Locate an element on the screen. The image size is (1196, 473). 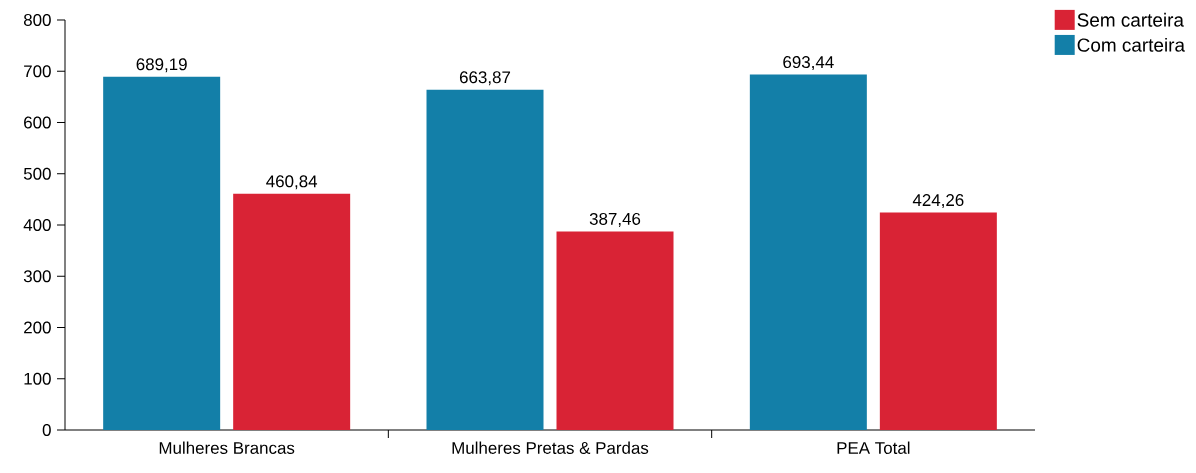
y-tick-label: 600 is located at coordinates (37, 122).